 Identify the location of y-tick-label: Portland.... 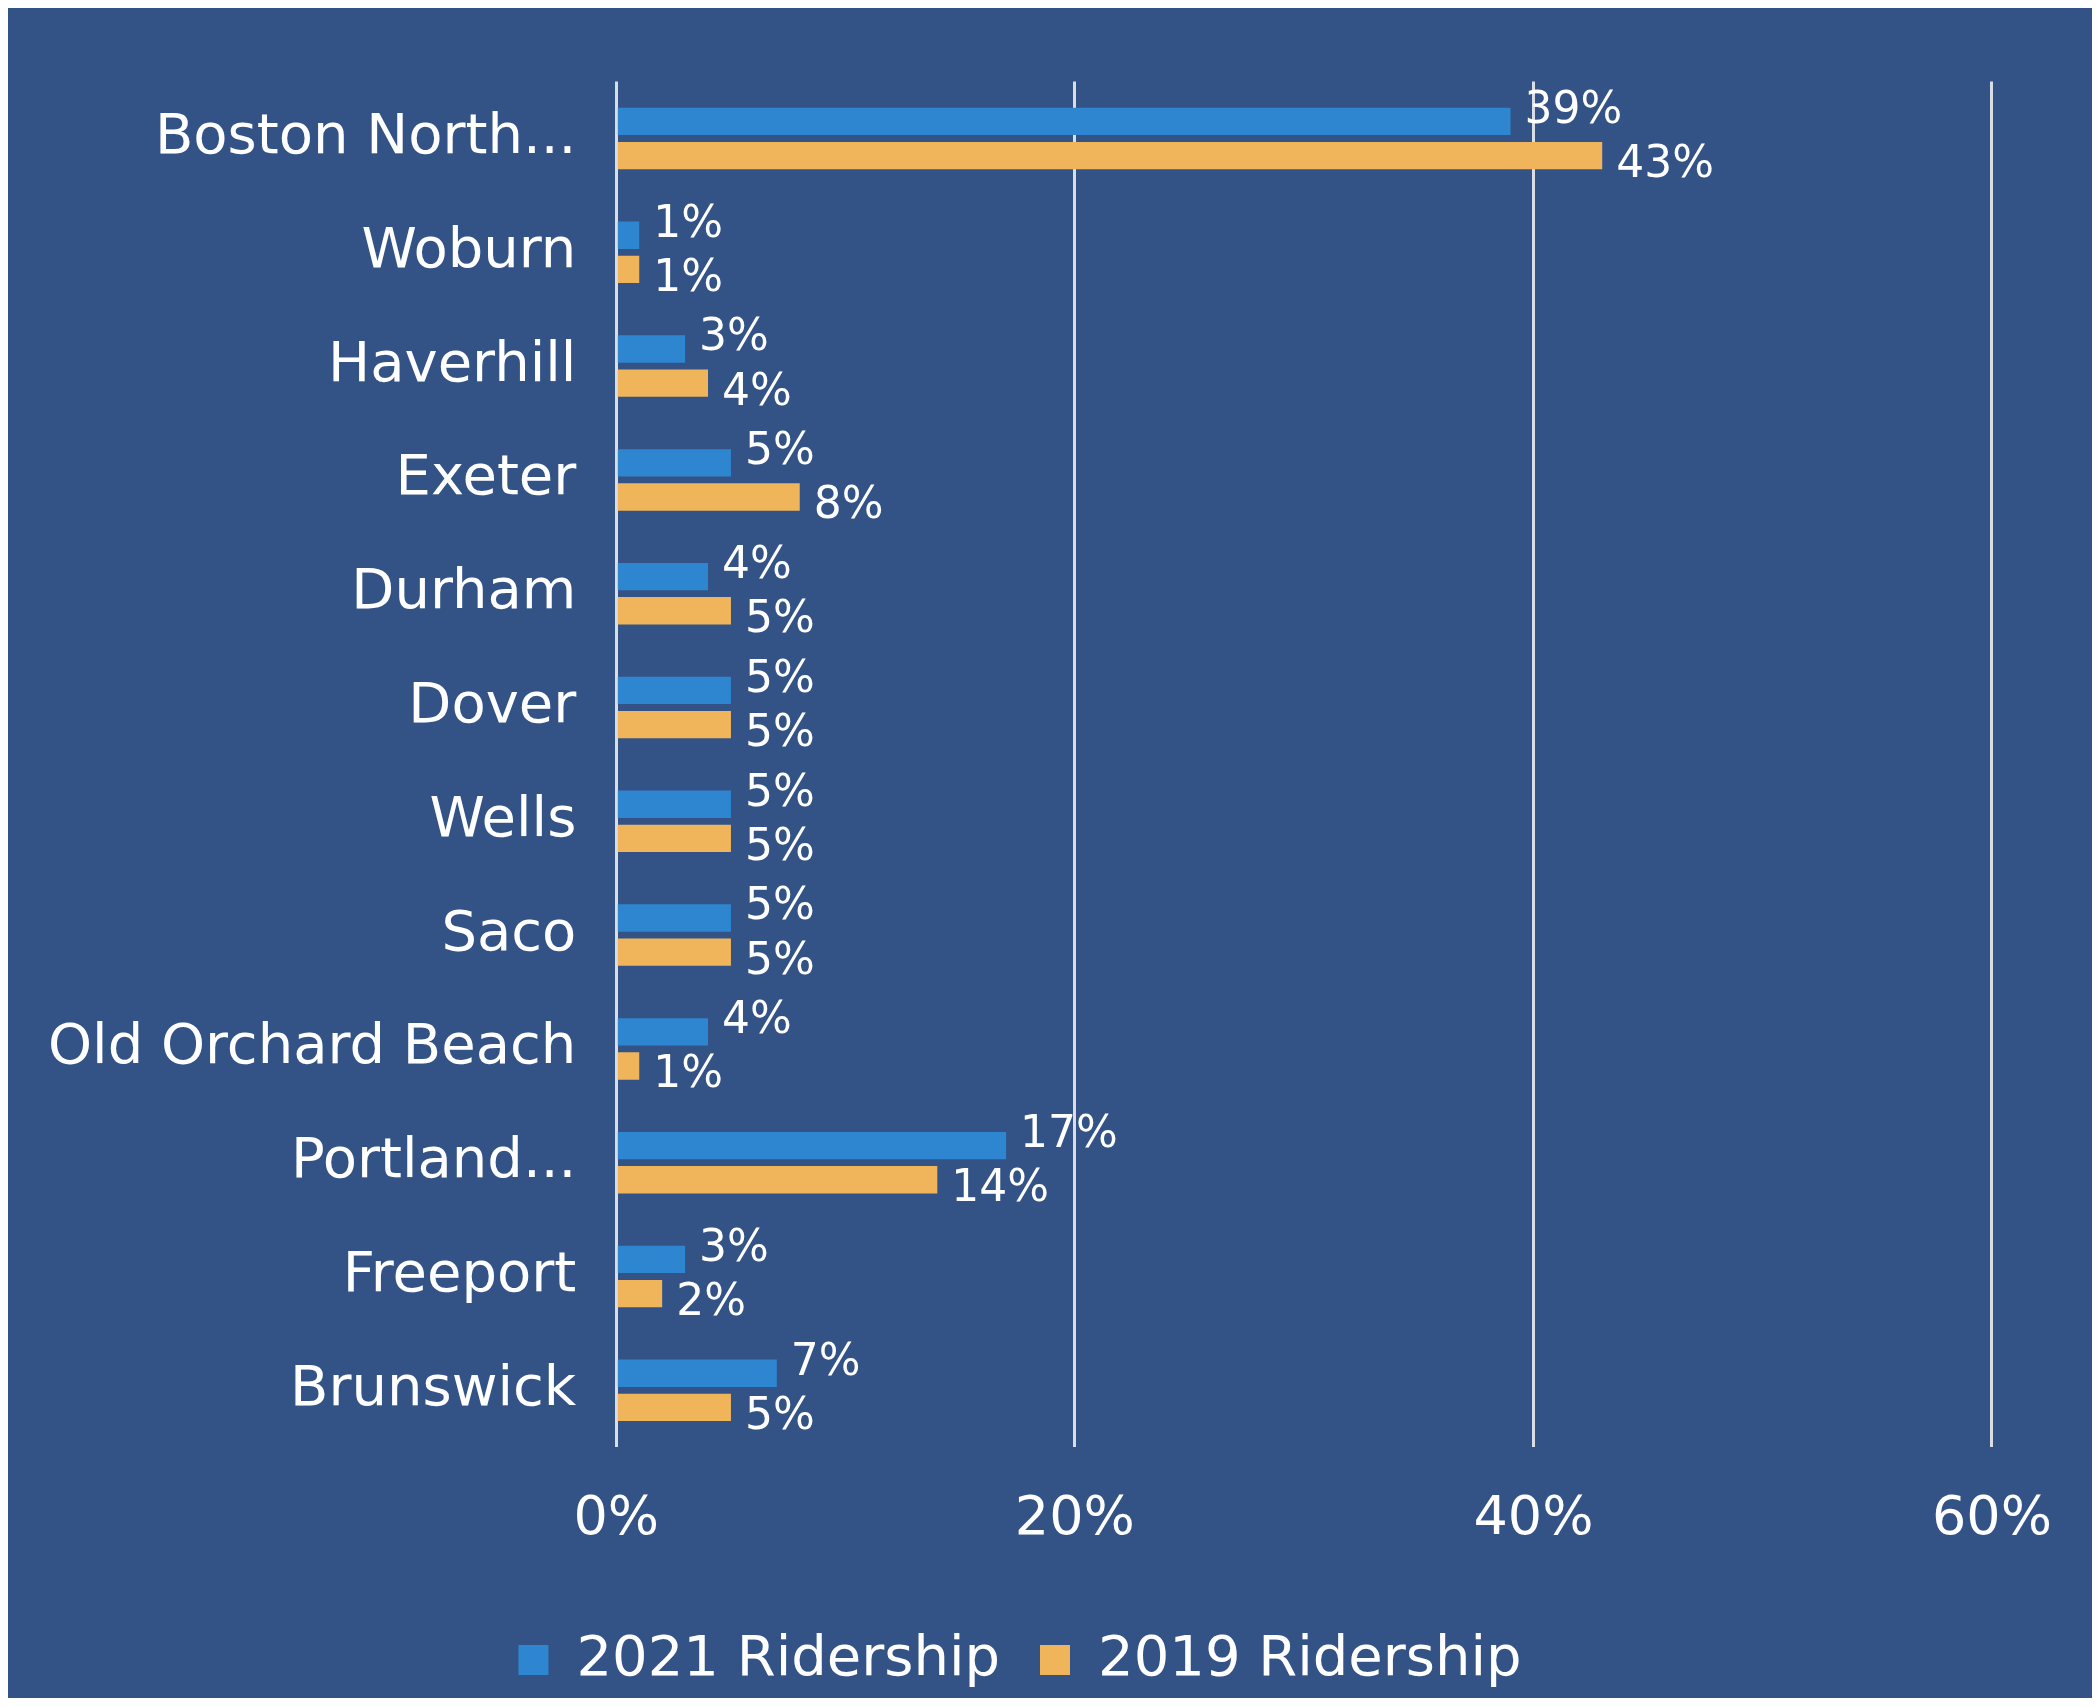
(433, 1158).